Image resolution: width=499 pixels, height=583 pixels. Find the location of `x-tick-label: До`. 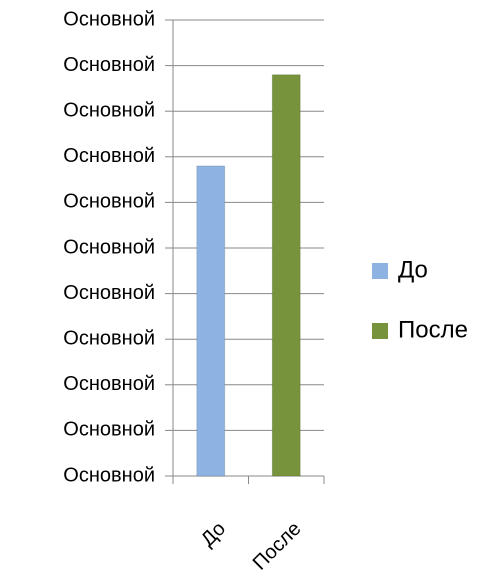

x-tick-label: До is located at coordinates (213, 534).